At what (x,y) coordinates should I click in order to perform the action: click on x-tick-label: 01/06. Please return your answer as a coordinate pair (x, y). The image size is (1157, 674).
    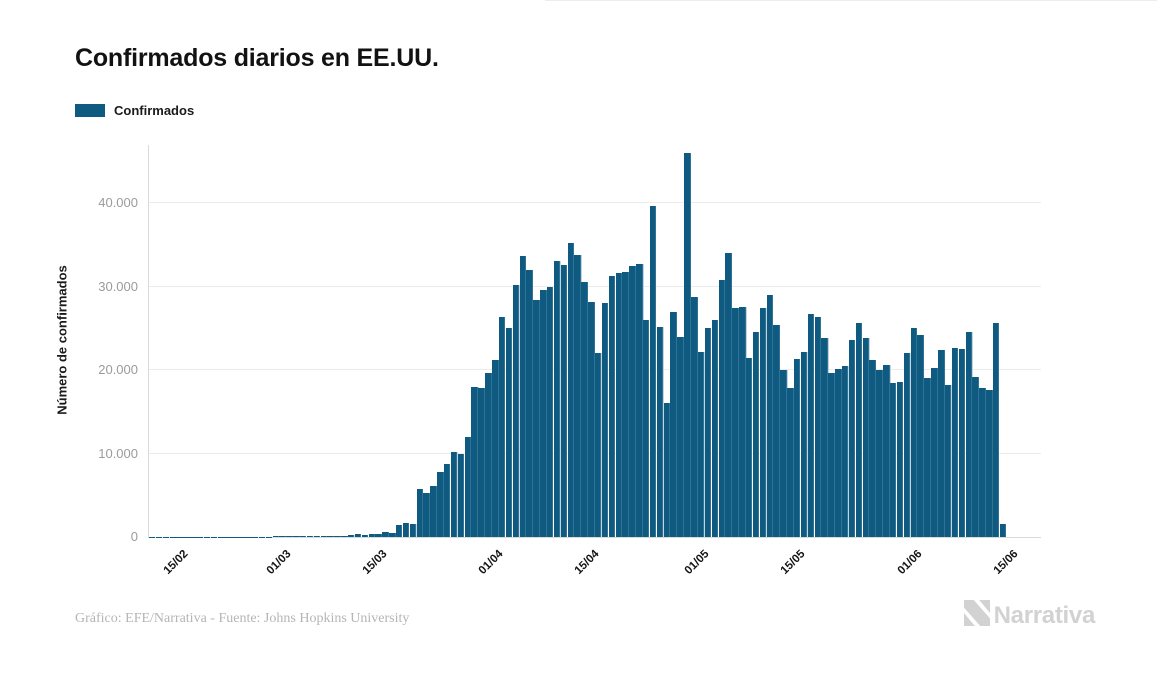
    Looking at the image, I should click on (910, 562).